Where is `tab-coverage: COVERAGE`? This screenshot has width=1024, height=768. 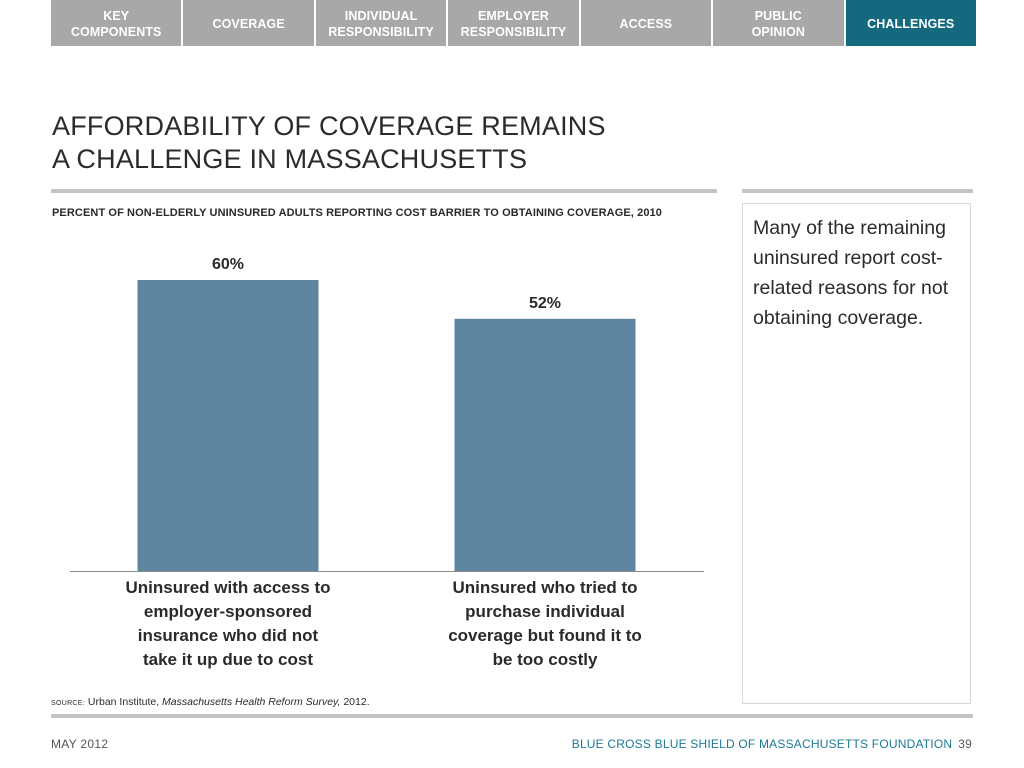
tab-coverage: COVERAGE is located at coordinates (248, 23).